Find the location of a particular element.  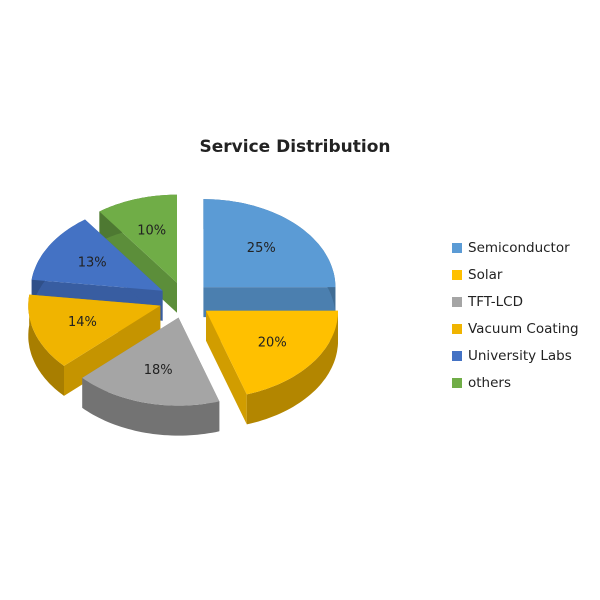

legend-label: Vacuum Coating is located at coordinates (523, 329).